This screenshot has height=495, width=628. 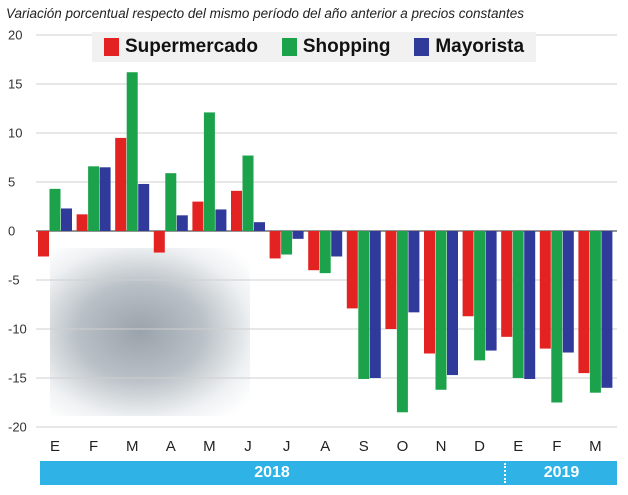 I want to click on legend-swatch-mayorista, so click(x=422, y=47).